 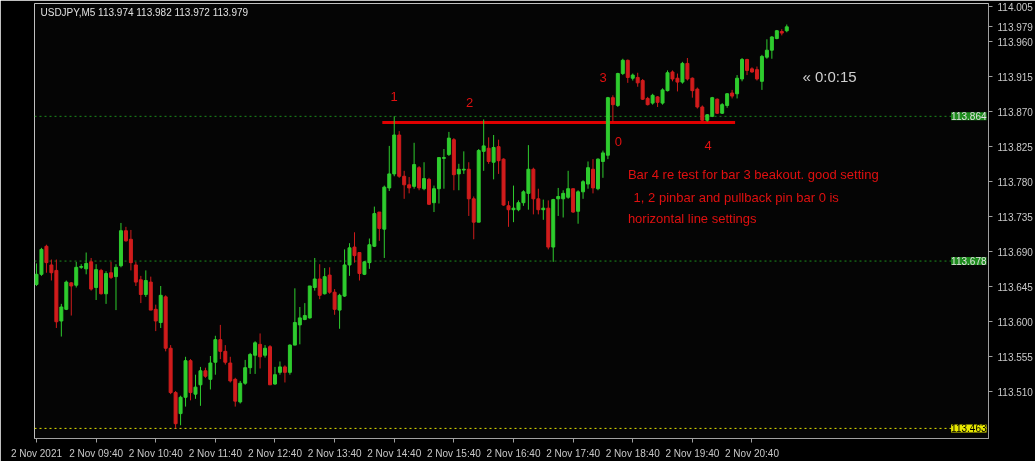 What do you see at coordinates (618, 141) in the screenshot?
I see `annotation: 0` at bounding box center [618, 141].